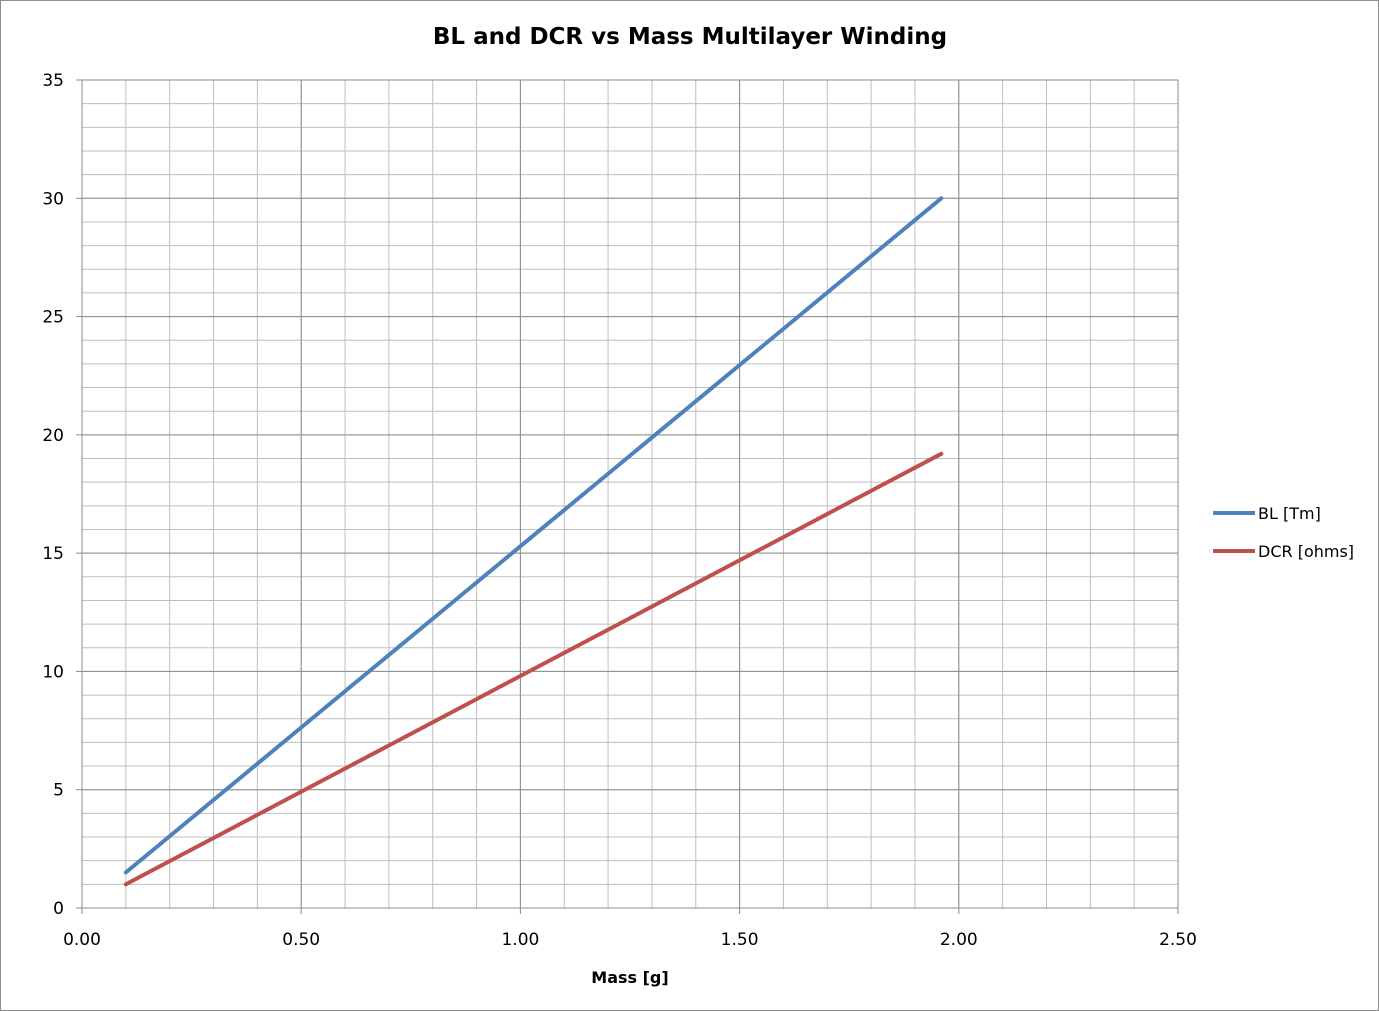 The height and width of the screenshot is (1011, 1379). I want to click on x-axis-tick-label: 0.50, so click(301, 940).